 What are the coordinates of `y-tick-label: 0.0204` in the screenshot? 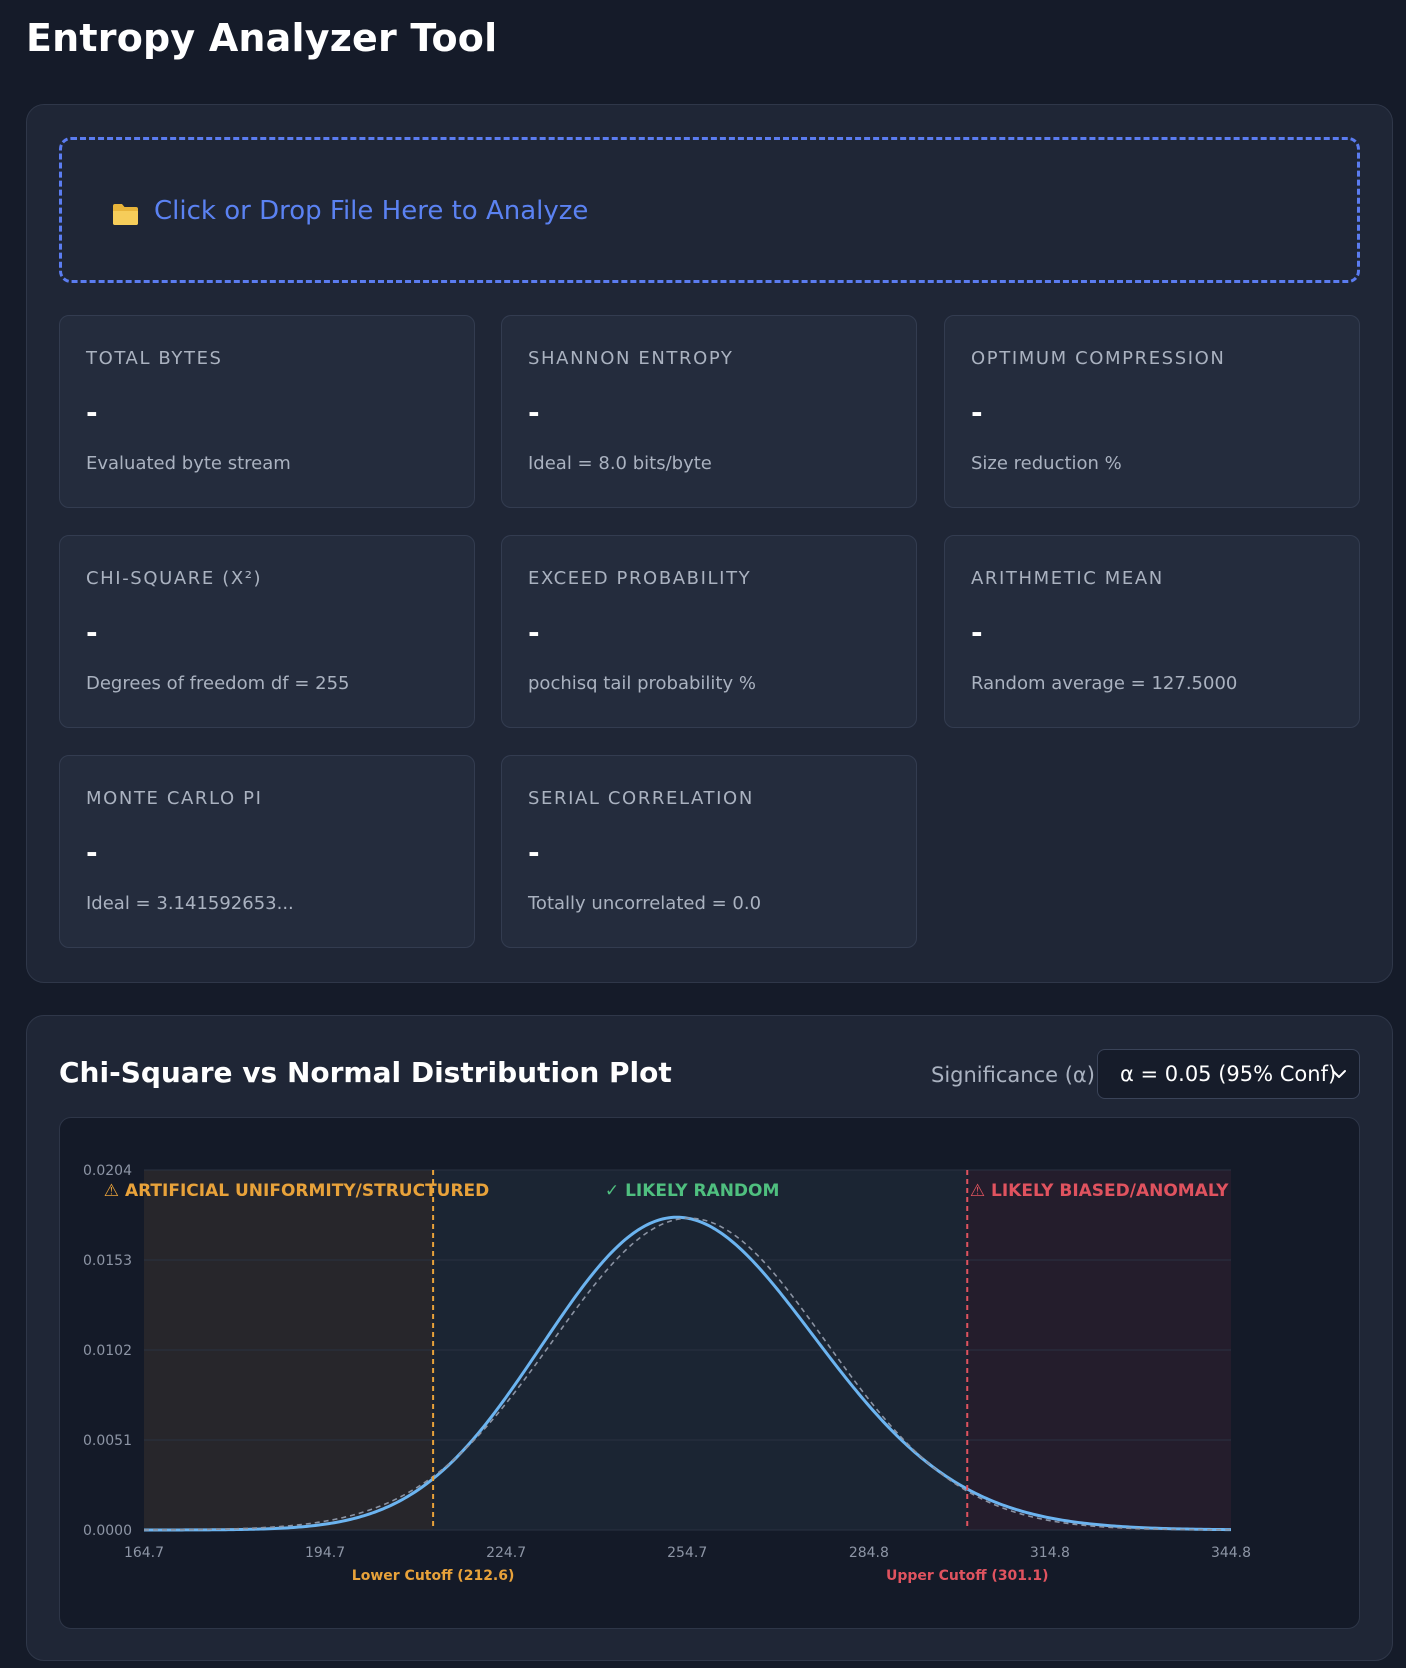 It's located at (107, 1171).